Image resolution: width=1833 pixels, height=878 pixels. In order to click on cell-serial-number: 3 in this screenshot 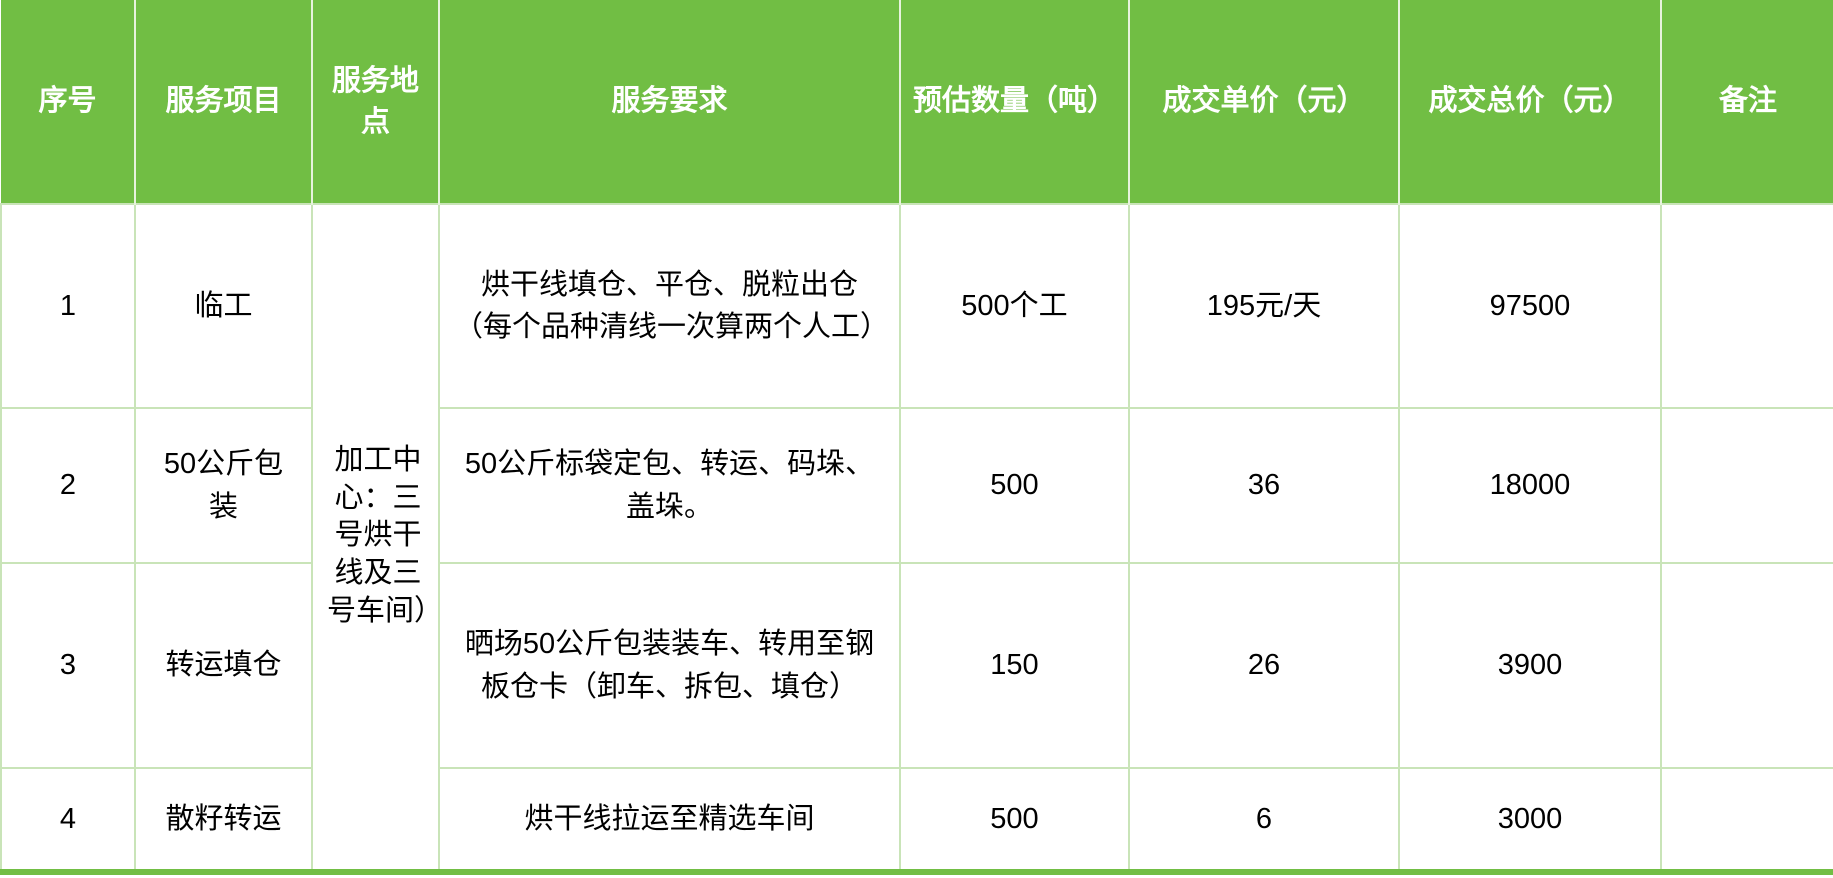, I will do `click(68, 665)`.